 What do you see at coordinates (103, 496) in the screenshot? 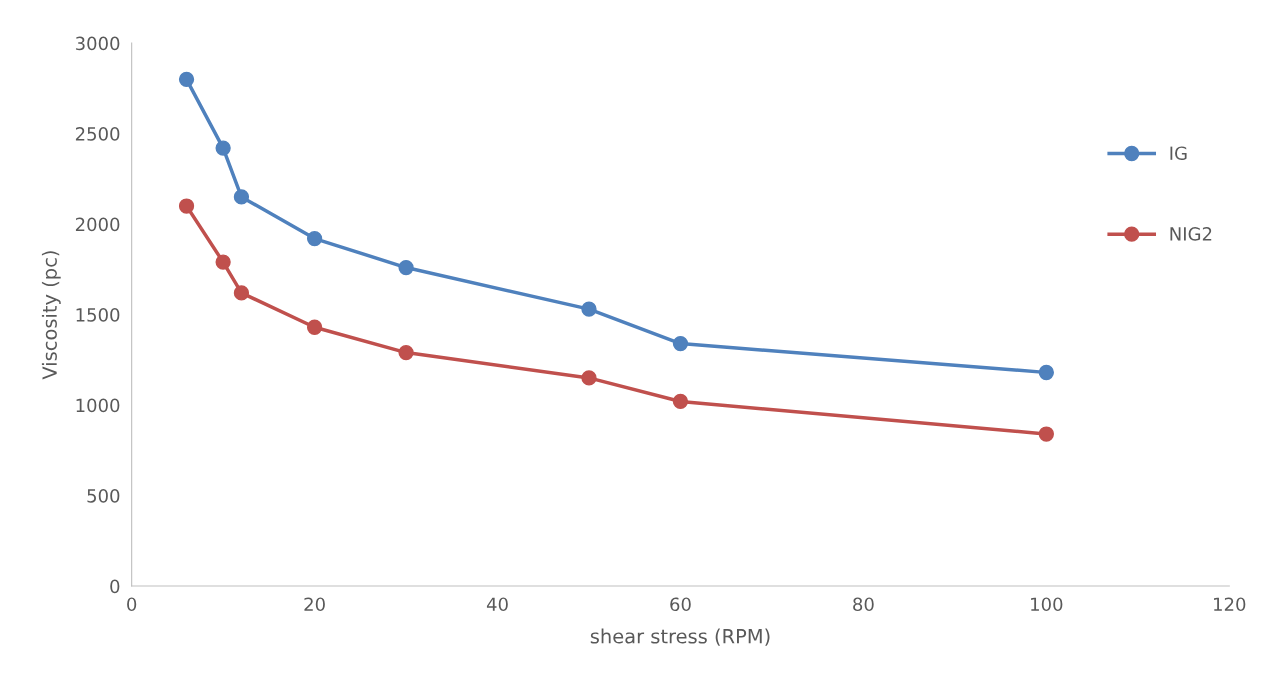
I see `y-tick-label: 500` at bounding box center [103, 496].